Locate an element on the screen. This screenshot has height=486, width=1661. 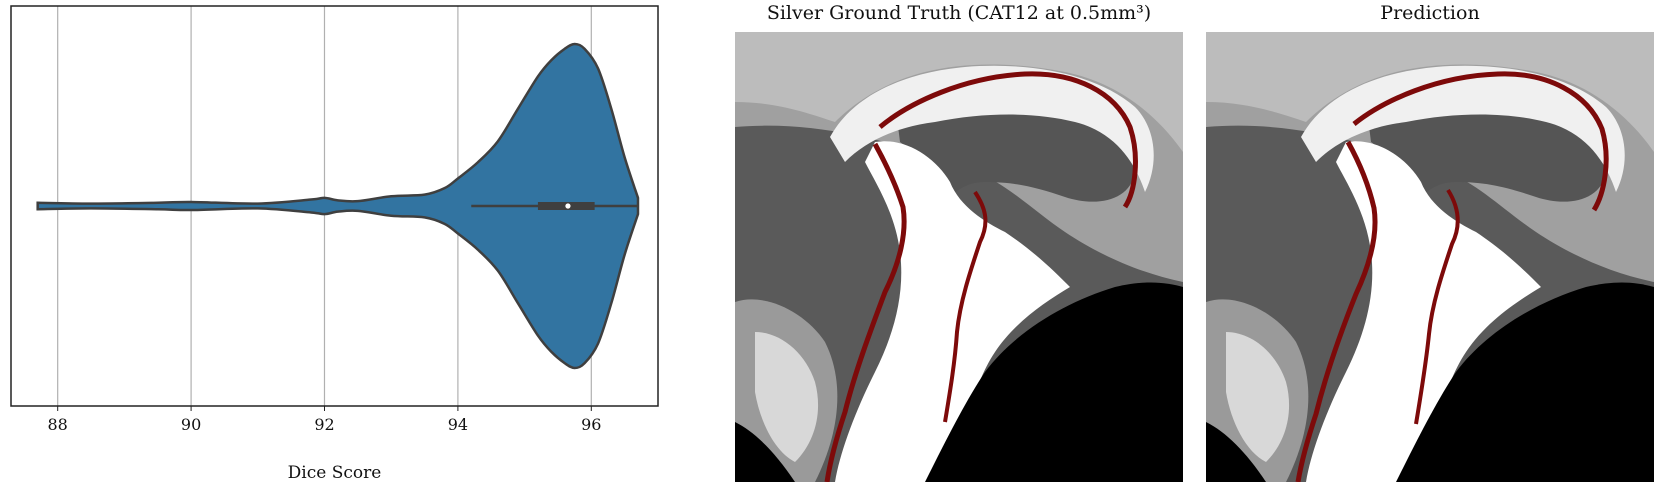
box-median is located at coordinates (568, 206).